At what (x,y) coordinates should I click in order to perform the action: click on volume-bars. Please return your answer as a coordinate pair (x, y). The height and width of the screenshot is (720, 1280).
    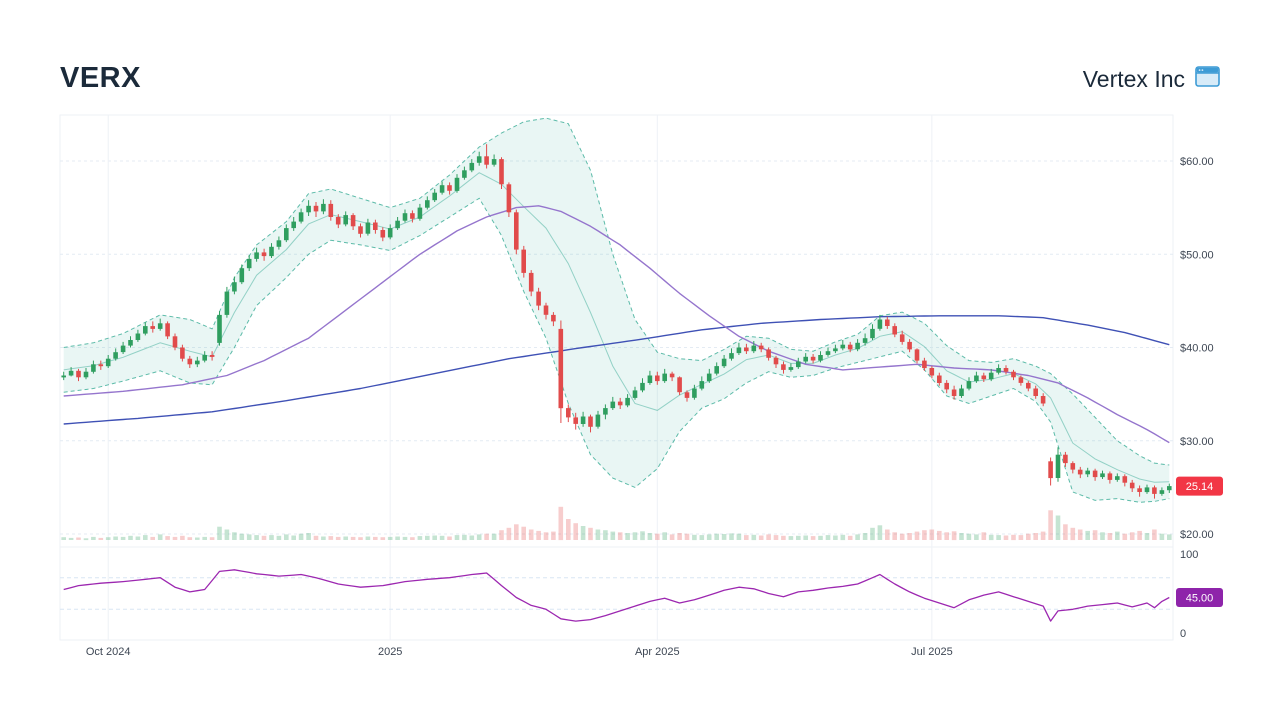
    Looking at the image, I should click on (616, 523).